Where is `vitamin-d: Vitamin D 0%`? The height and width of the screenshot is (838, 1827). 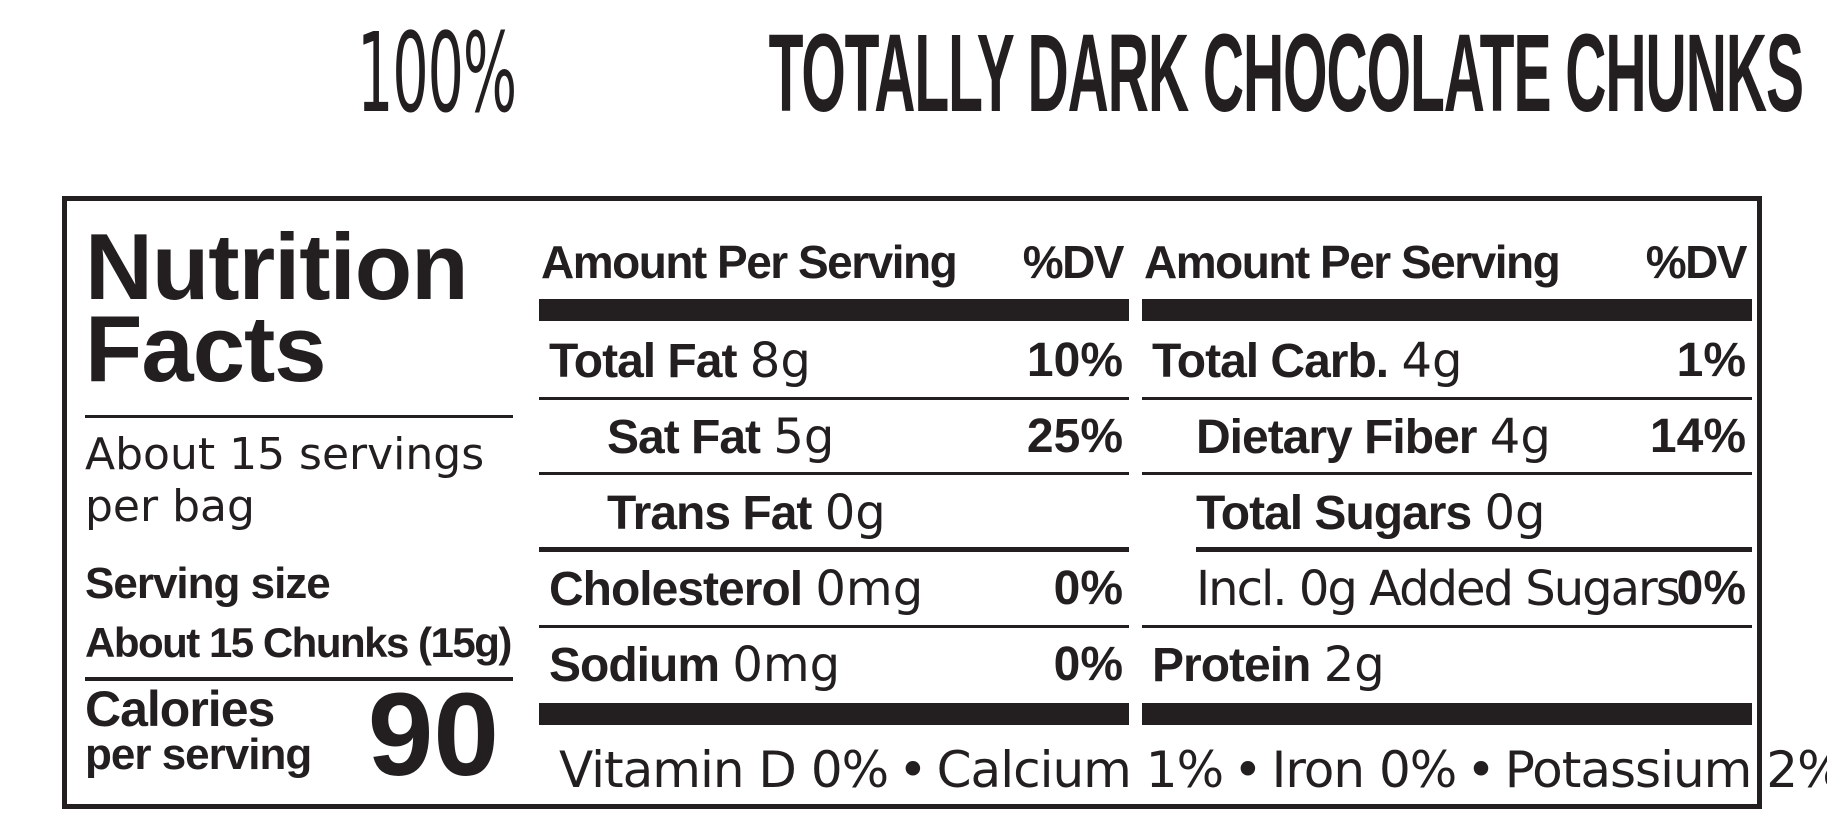
vitamin-d: Vitamin D 0% is located at coordinates (724, 770).